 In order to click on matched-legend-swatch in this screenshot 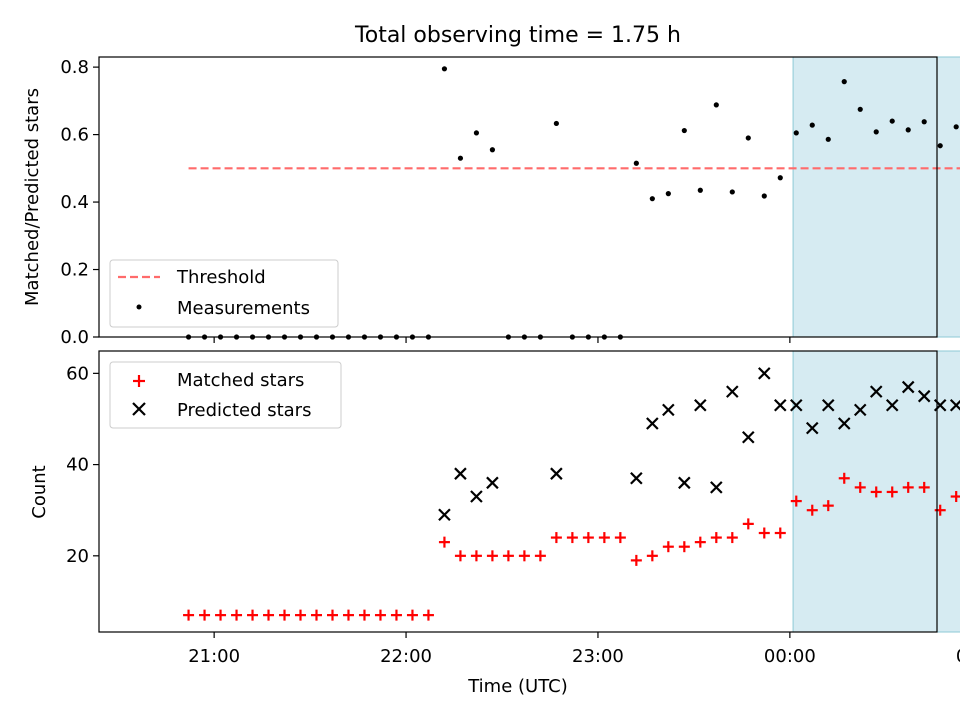, I will do `click(139, 381)`.